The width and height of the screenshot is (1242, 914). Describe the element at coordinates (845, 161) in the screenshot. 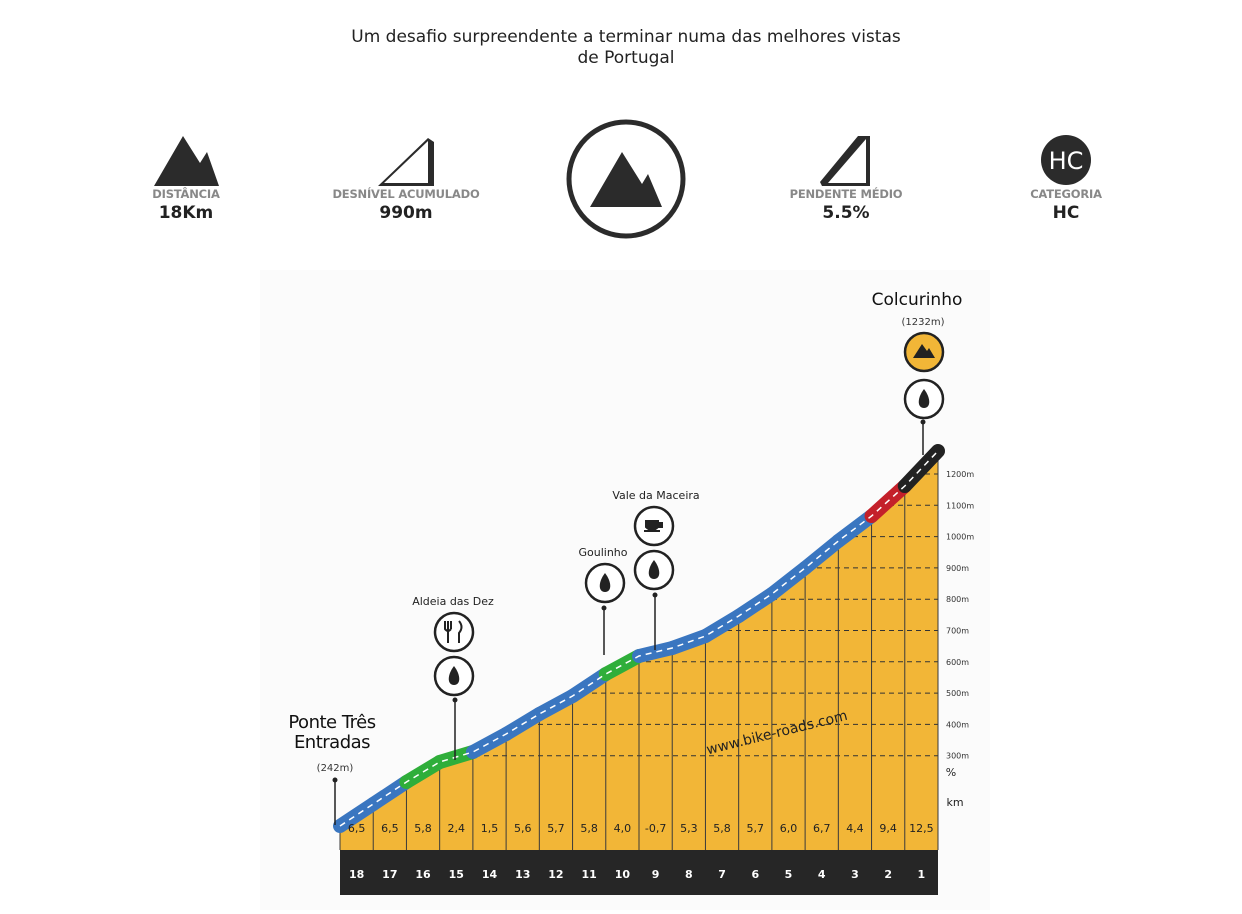

I see `gradient-icon` at that location.